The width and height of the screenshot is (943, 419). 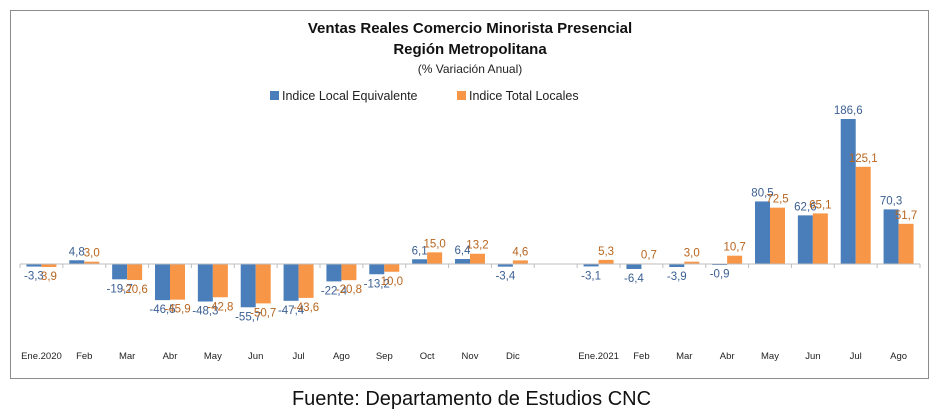 What do you see at coordinates (505, 277) in the screenshot?
I see `data-label-local-equivalente-11: -3,4` at bounding box center [505, 277].